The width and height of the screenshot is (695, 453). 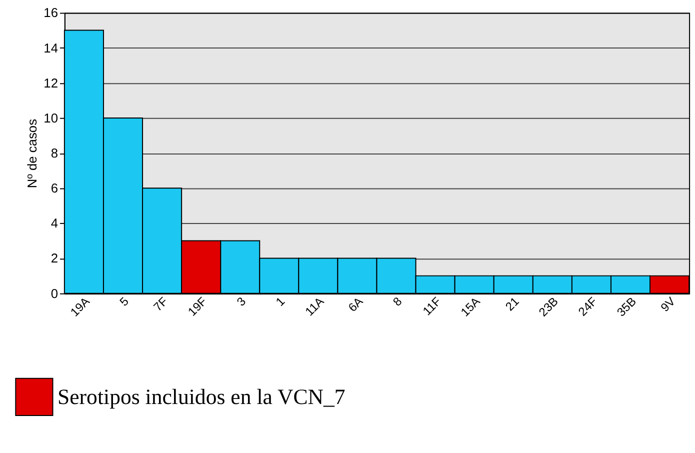 What do you see at coordinates (668, 304) in the screenshot?
I see `x-tick-label: 9V` at bounding box center [668, 304].